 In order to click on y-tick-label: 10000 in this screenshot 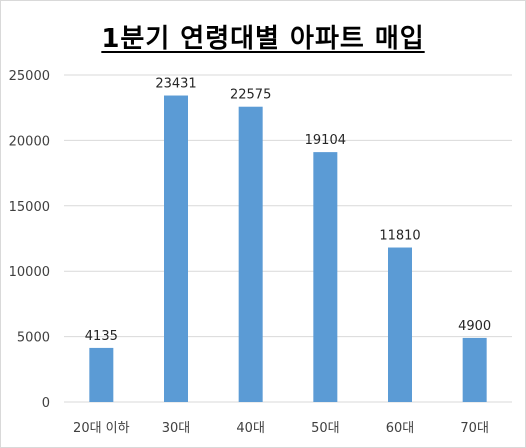, I will do `click(29, 272)`.